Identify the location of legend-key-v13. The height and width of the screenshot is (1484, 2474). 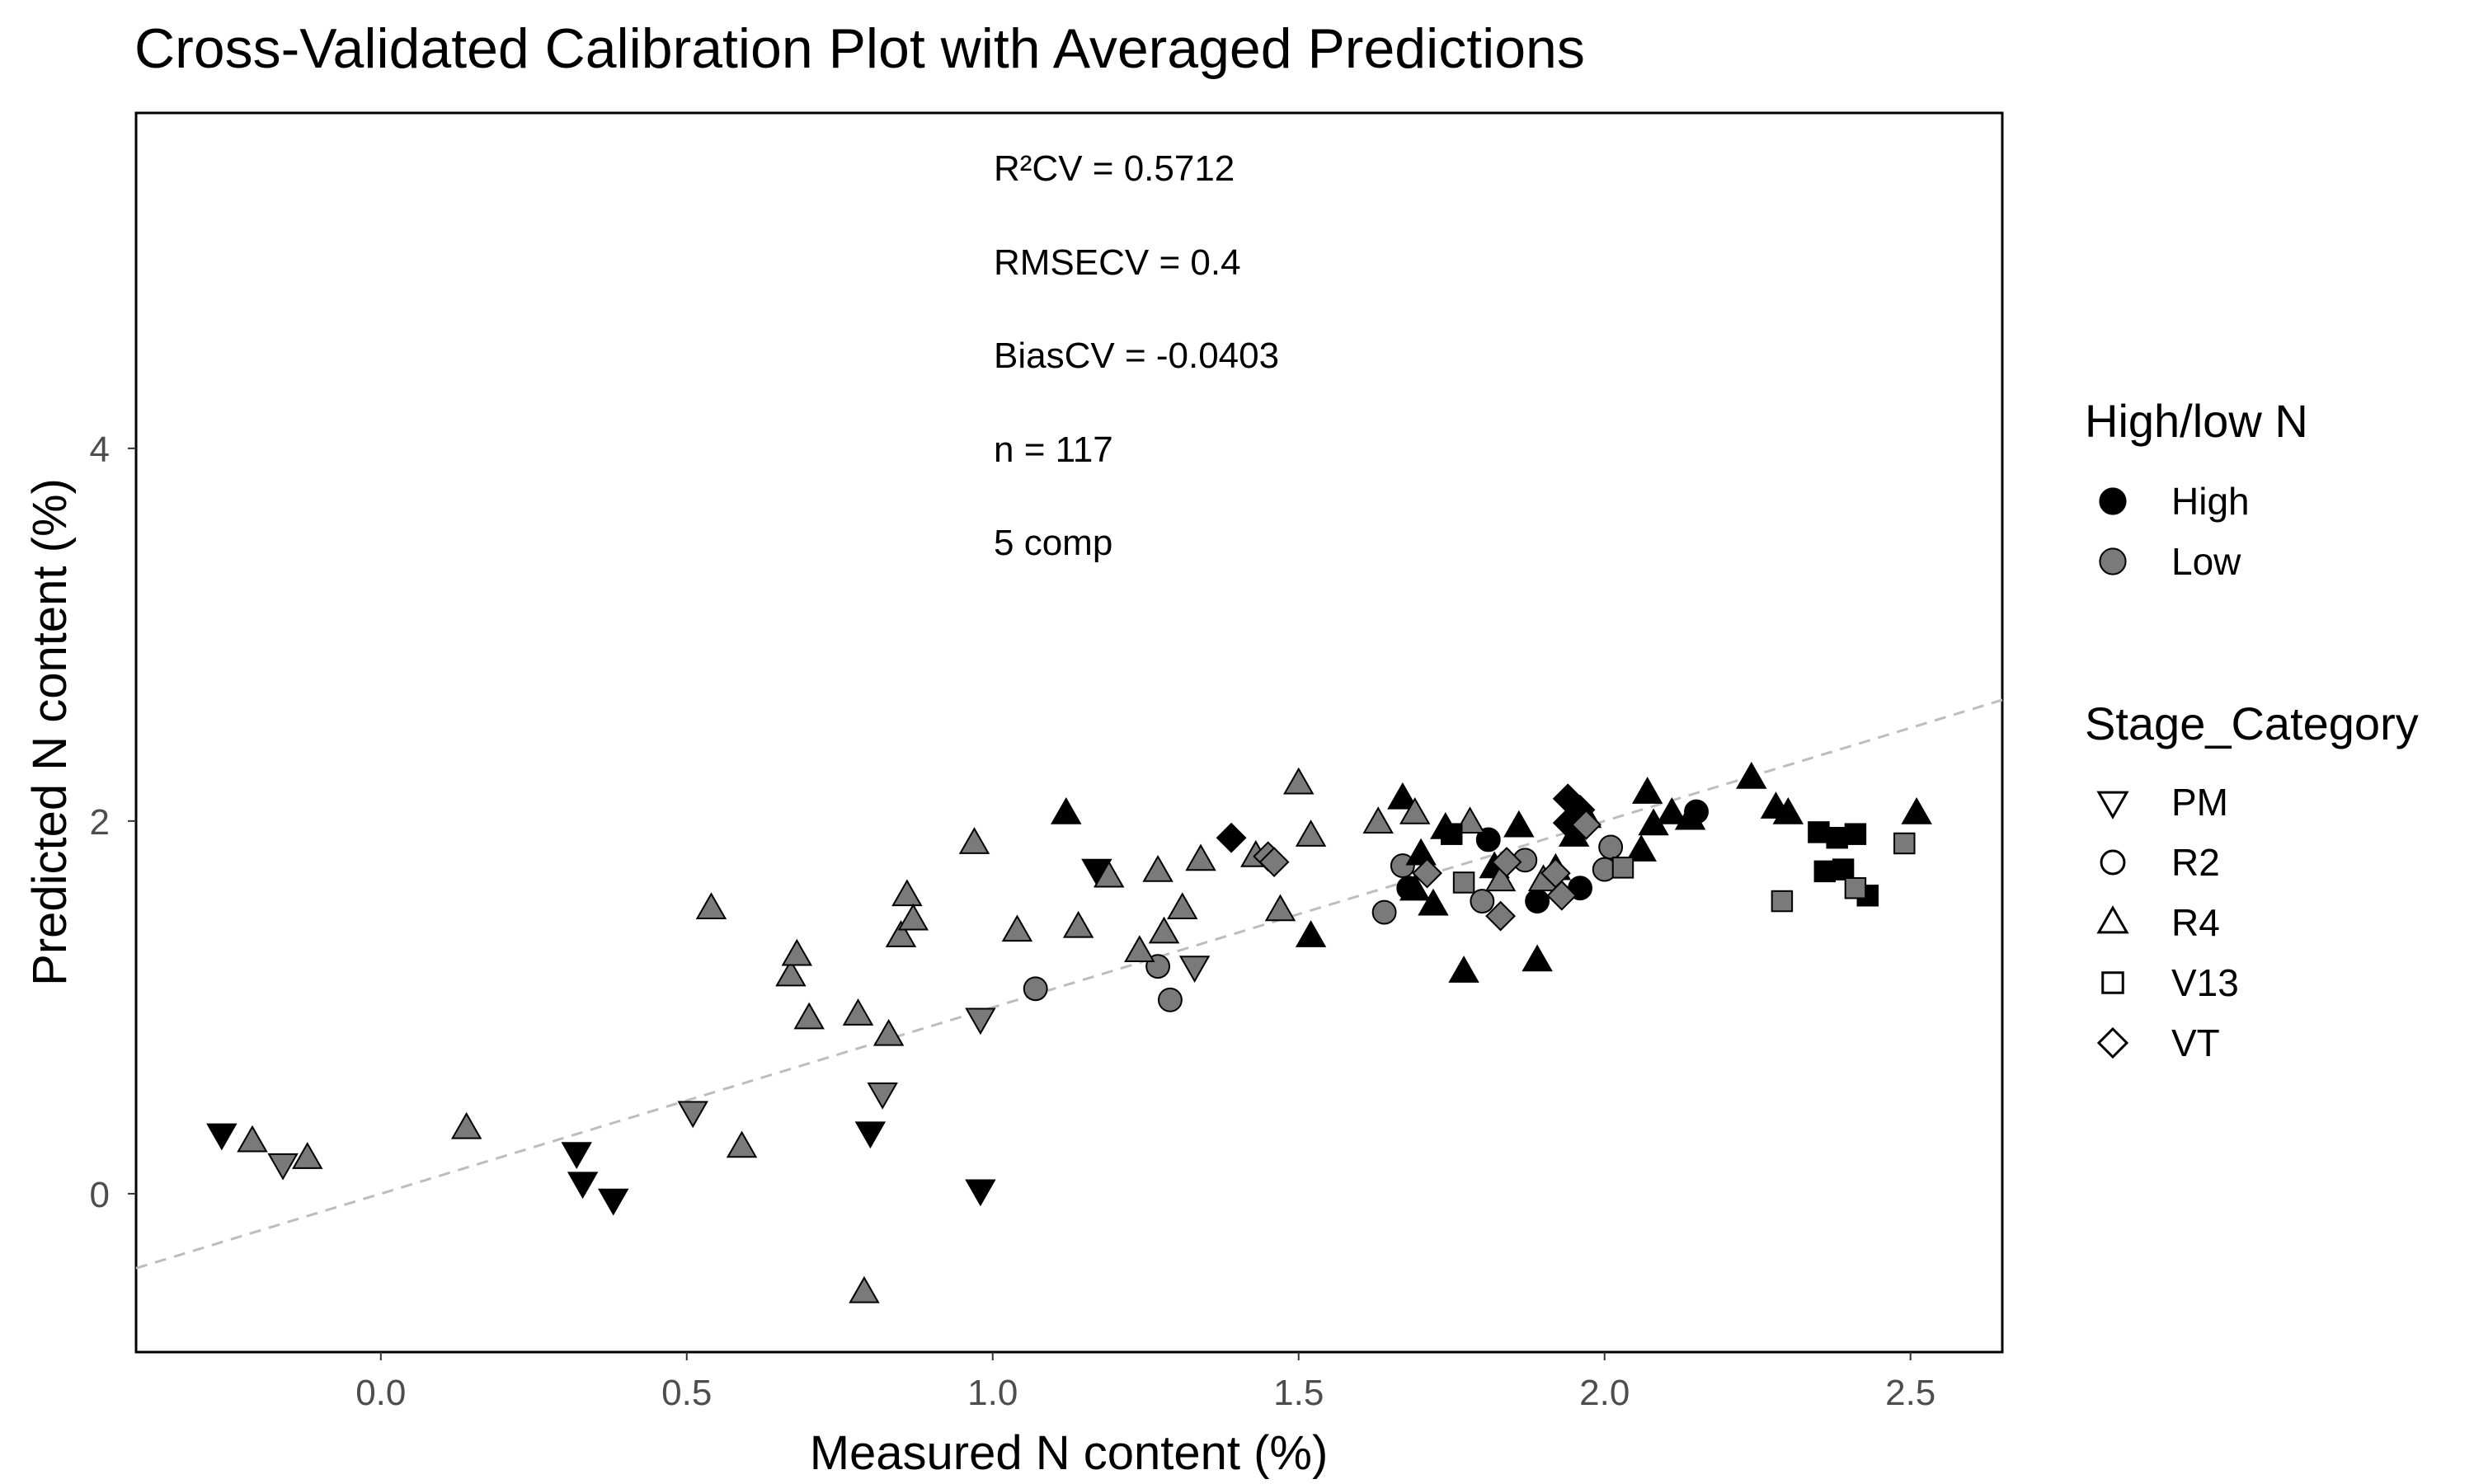
(2112, 983).